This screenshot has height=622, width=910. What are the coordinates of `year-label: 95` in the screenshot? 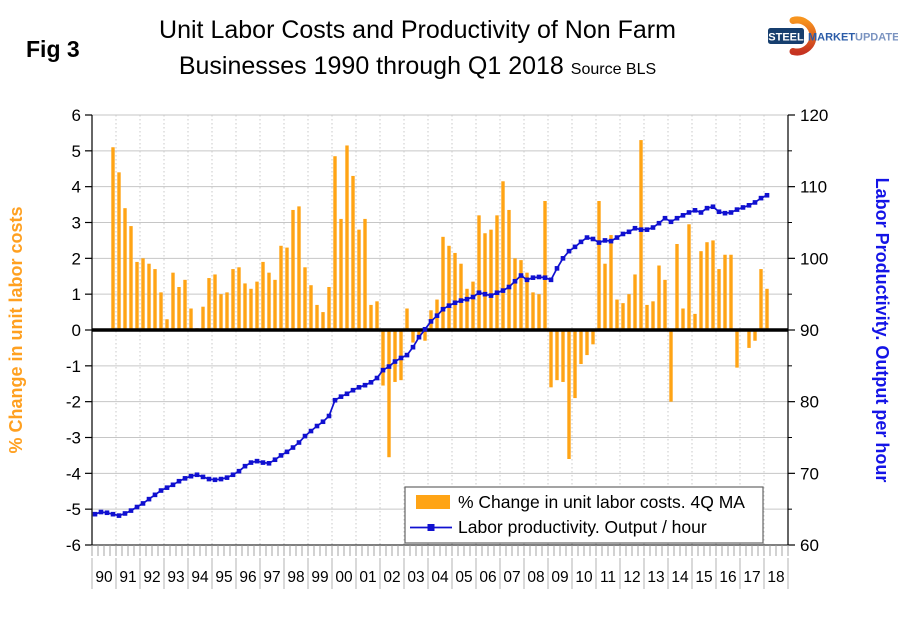 It's located at (223, 577).